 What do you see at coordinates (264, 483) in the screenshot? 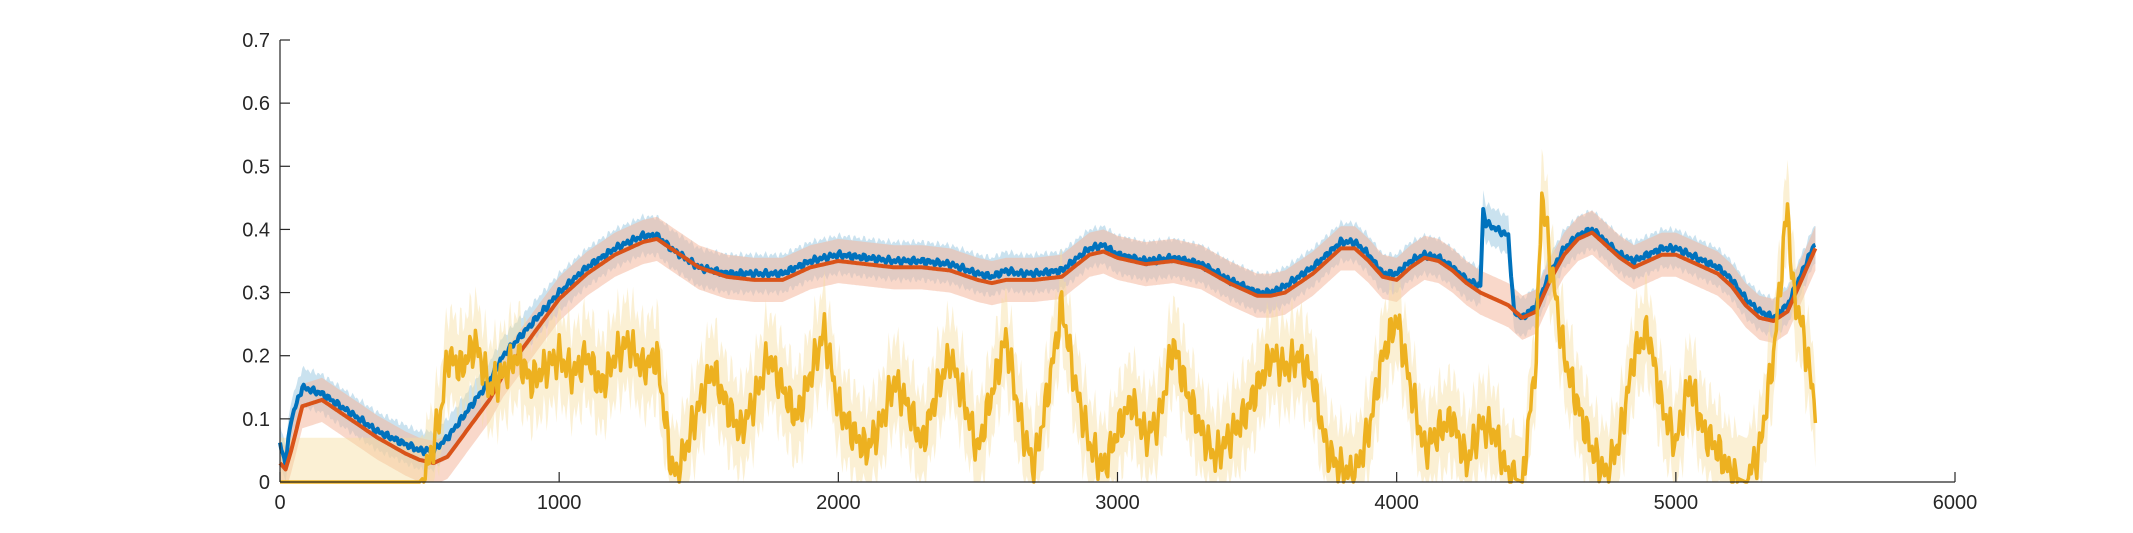
I see `y-tick-label: 0` at bounding box center [264, 483].